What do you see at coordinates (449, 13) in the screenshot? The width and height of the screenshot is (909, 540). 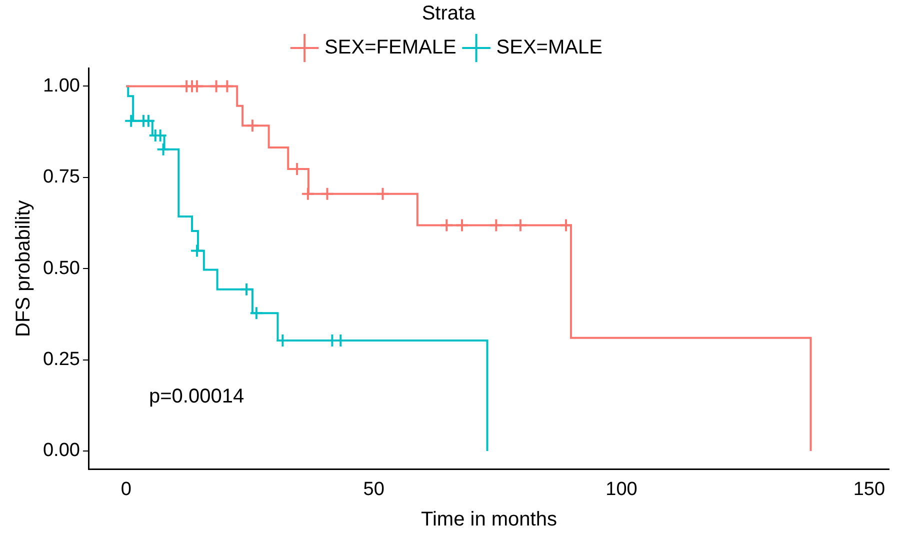 I see `legend-title: Strata` at bounding box center [449, 13].